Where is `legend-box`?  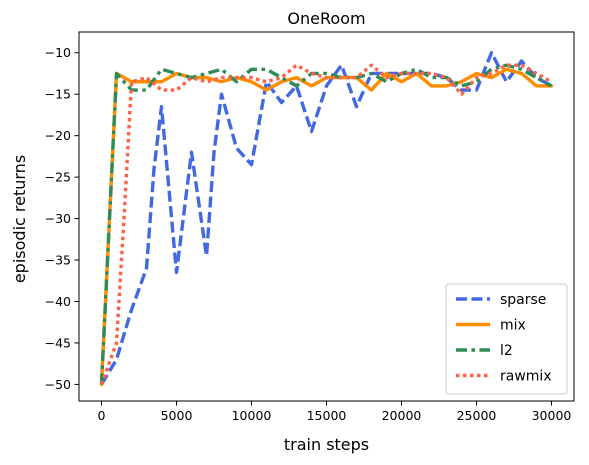 legend-box is located at coordinates (506, 339).